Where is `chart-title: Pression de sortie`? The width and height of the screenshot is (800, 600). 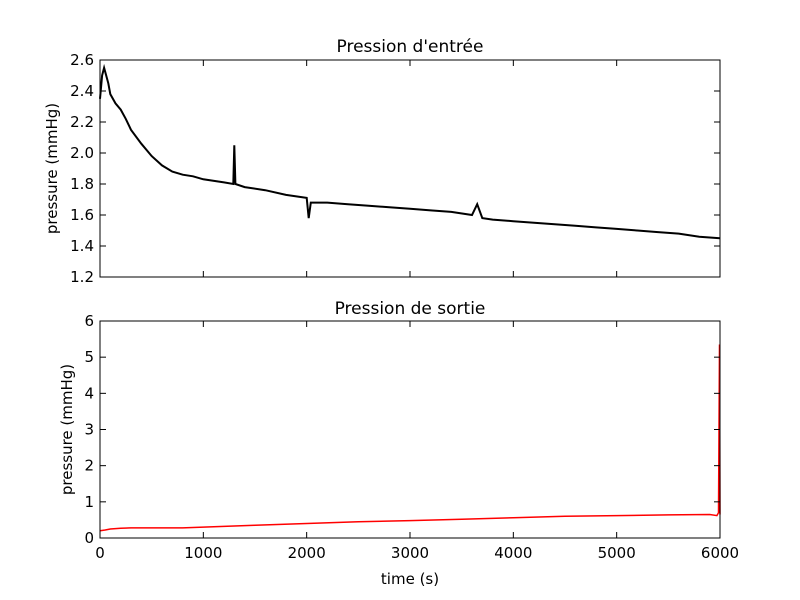 chart-title: Pression de sortie is located at coordinates (410, 309).